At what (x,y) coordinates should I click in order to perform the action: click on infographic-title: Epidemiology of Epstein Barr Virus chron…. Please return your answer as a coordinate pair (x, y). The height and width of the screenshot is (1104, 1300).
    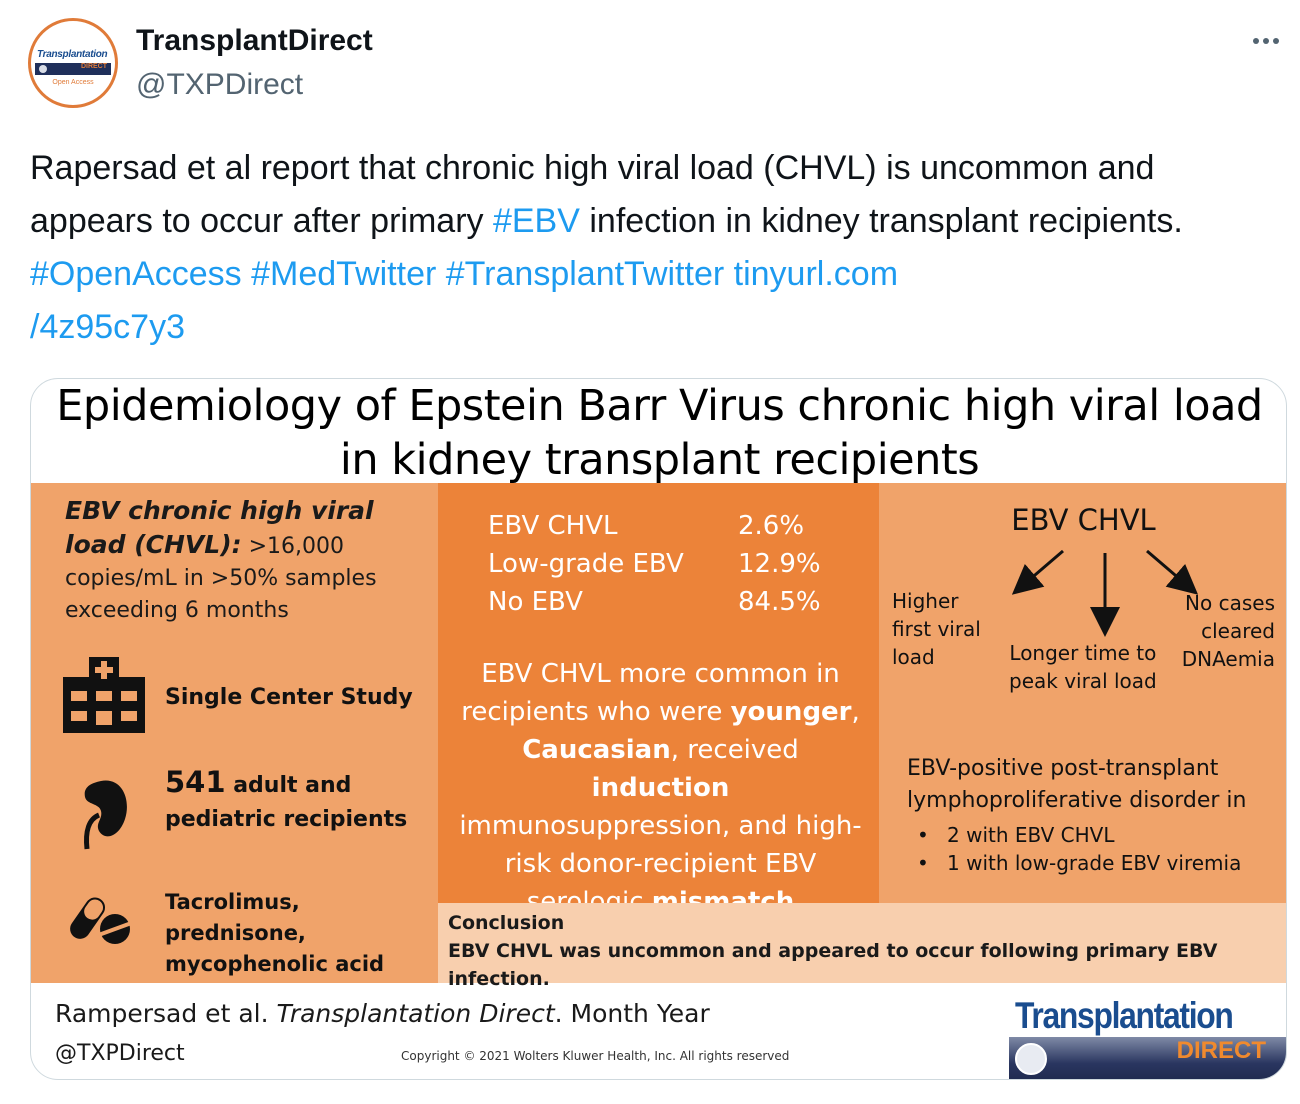
    Looking at the image, I should click on (658, 432).